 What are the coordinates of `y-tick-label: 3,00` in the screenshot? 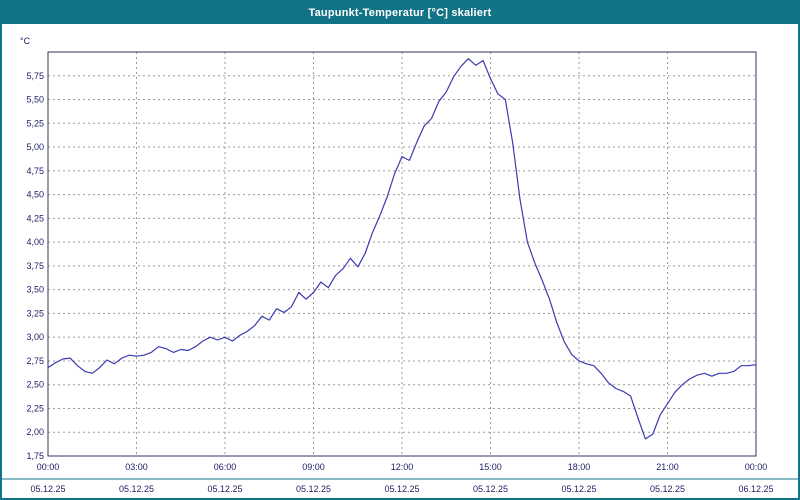 It's located at (35, 337).